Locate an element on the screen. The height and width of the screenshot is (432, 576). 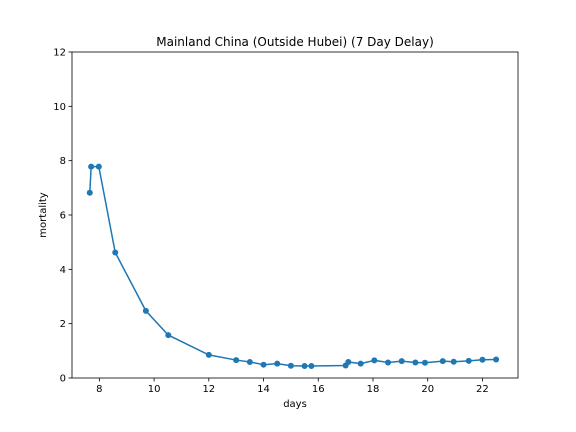
x-tick-label: 16 is located at coordinates (318, 389).